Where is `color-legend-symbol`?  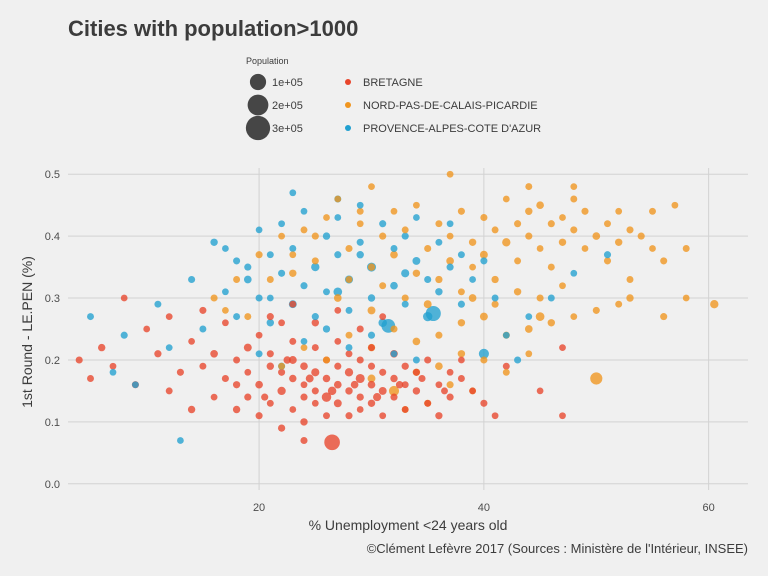
color-legend-symbol is located at coordinates (348, 128).